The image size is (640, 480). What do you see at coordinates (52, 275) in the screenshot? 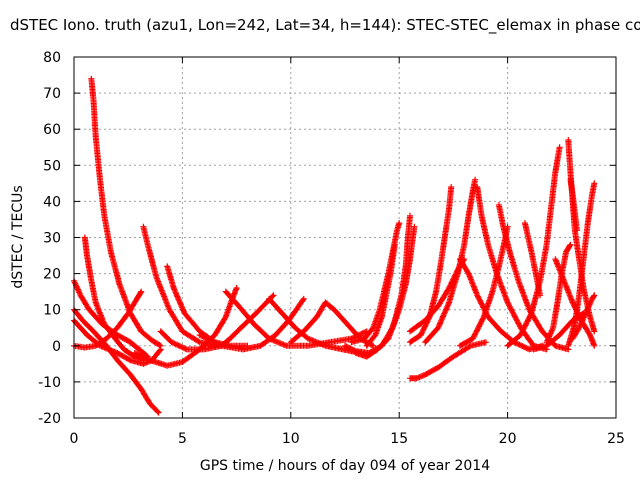
I see `y-tick-label: 20` at bounding box center [52, 275].